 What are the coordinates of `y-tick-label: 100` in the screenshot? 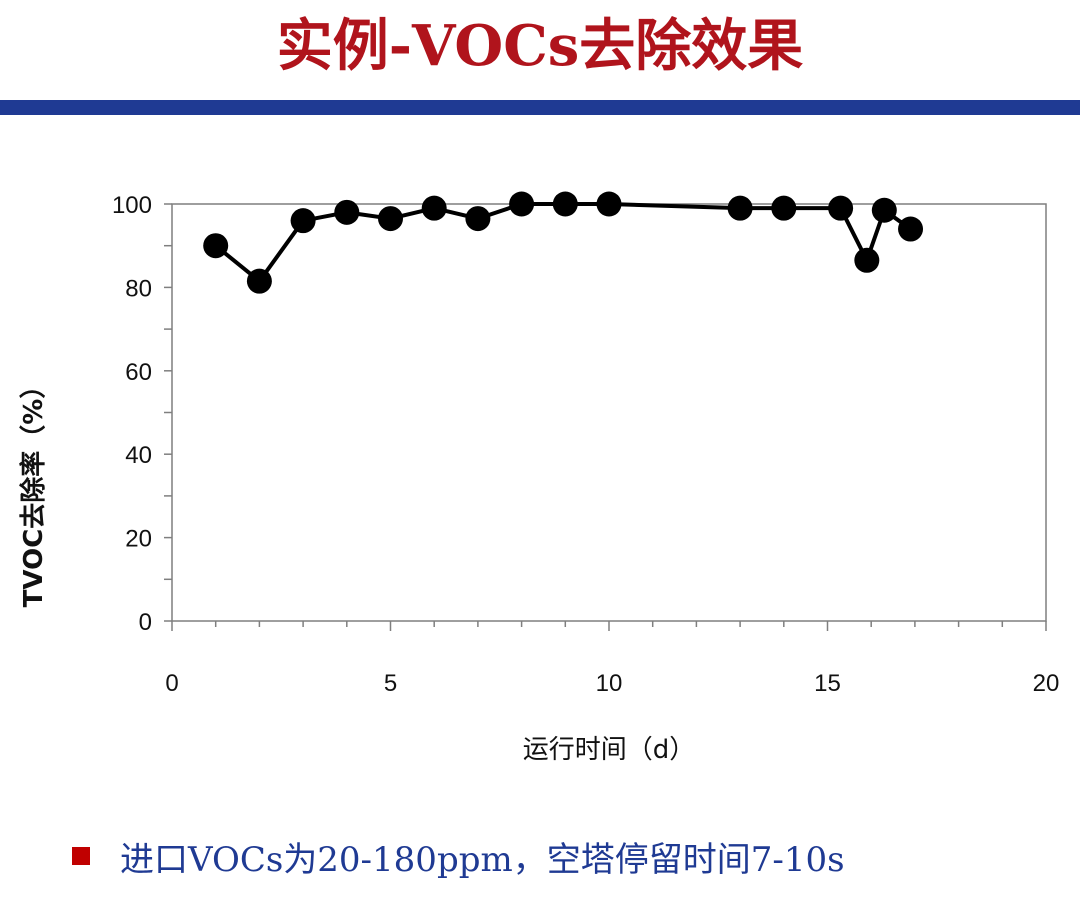 It's located at (132, 205).